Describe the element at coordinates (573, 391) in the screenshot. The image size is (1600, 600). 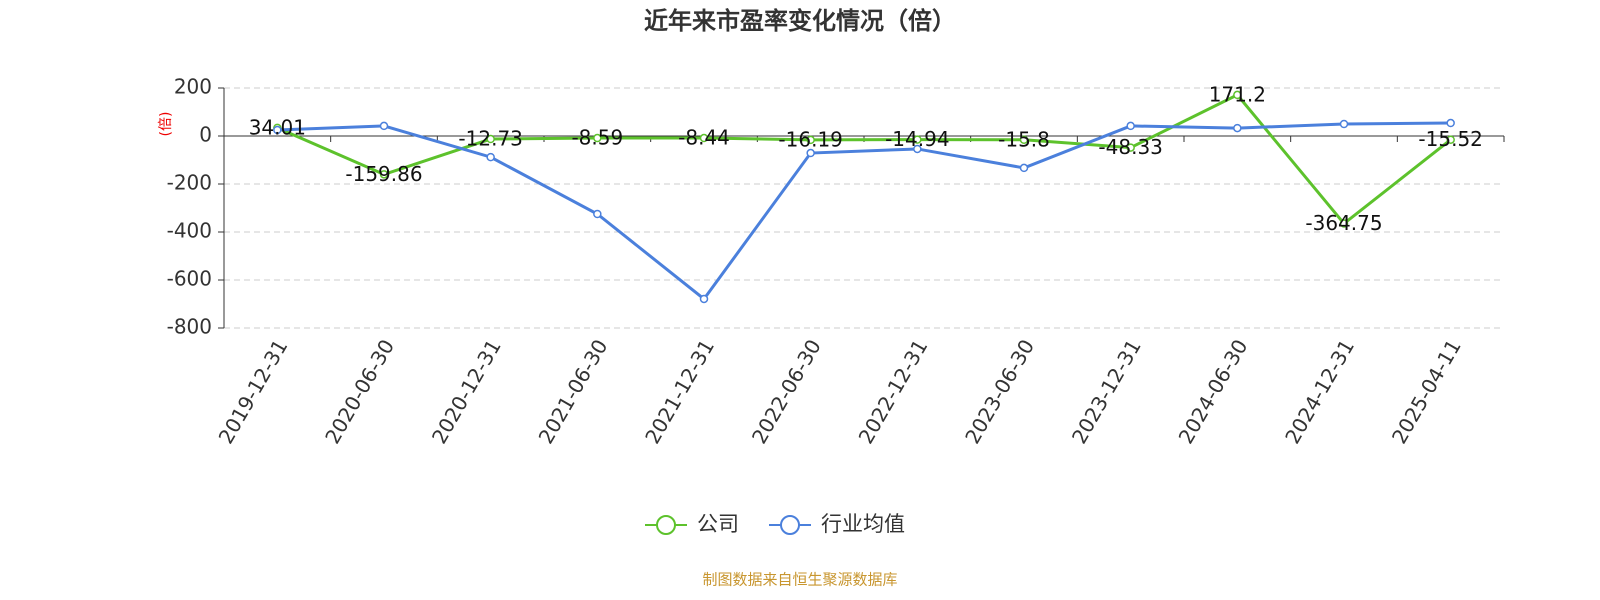
I see `x-tick-label: 2021-06-30` at that location.